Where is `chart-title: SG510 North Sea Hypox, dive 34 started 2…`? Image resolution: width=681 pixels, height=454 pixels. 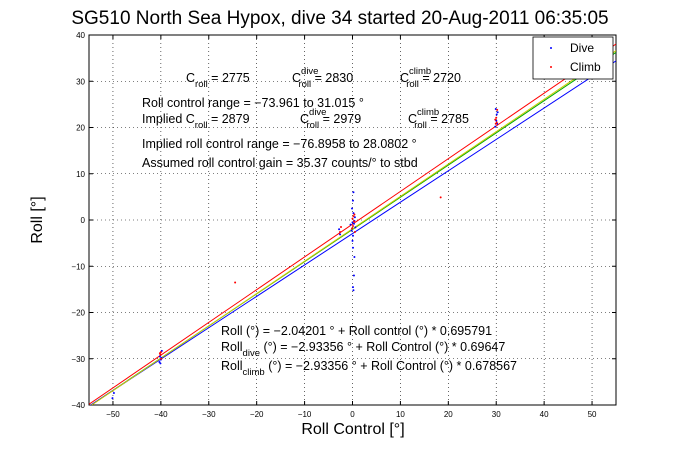
chart-title: SG510 North Sea Hypox, dive 34 started 2… is located at coordinates (339, 18).